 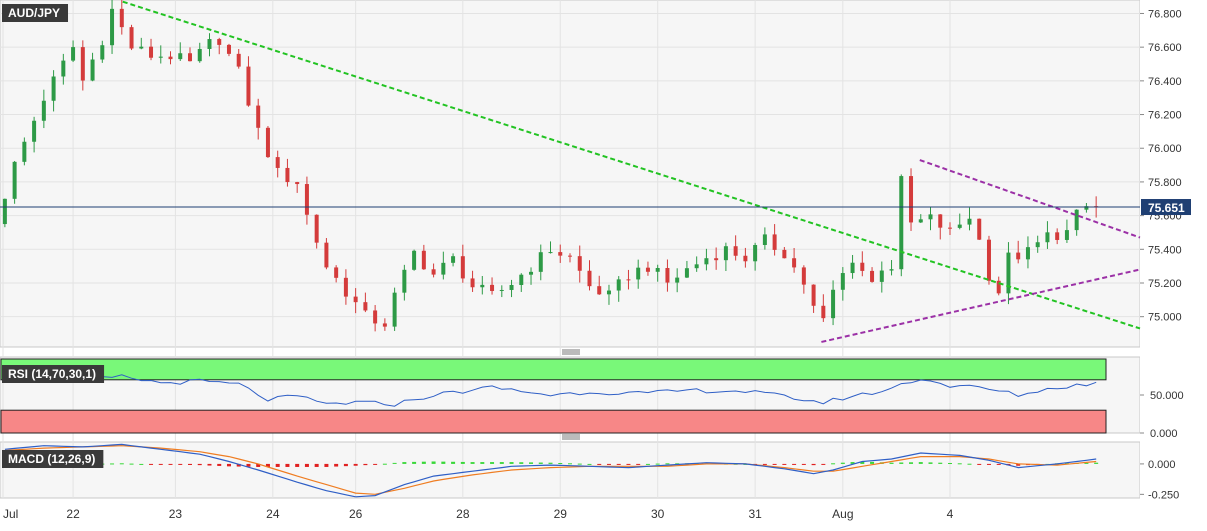 What do you see at coordinates (1030, 199) in the screenshot?
I see `purple-upper-trendline` at bounding box center [1030, 199].